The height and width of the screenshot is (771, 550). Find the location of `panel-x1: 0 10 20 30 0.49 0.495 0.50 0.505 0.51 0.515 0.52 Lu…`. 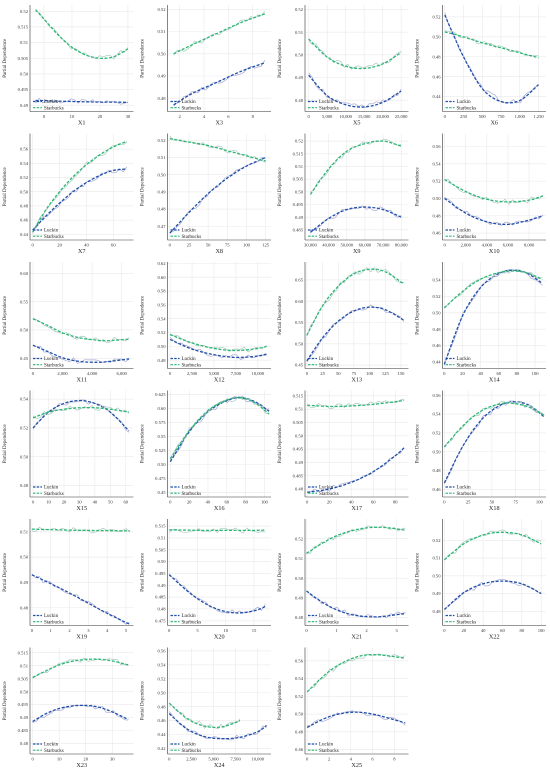

panel-x1: 0 10 20 30 0.49 0.495 0.50 0.505 0.51 0.515 0.52 Lu… is located at coordinates (68, 66).